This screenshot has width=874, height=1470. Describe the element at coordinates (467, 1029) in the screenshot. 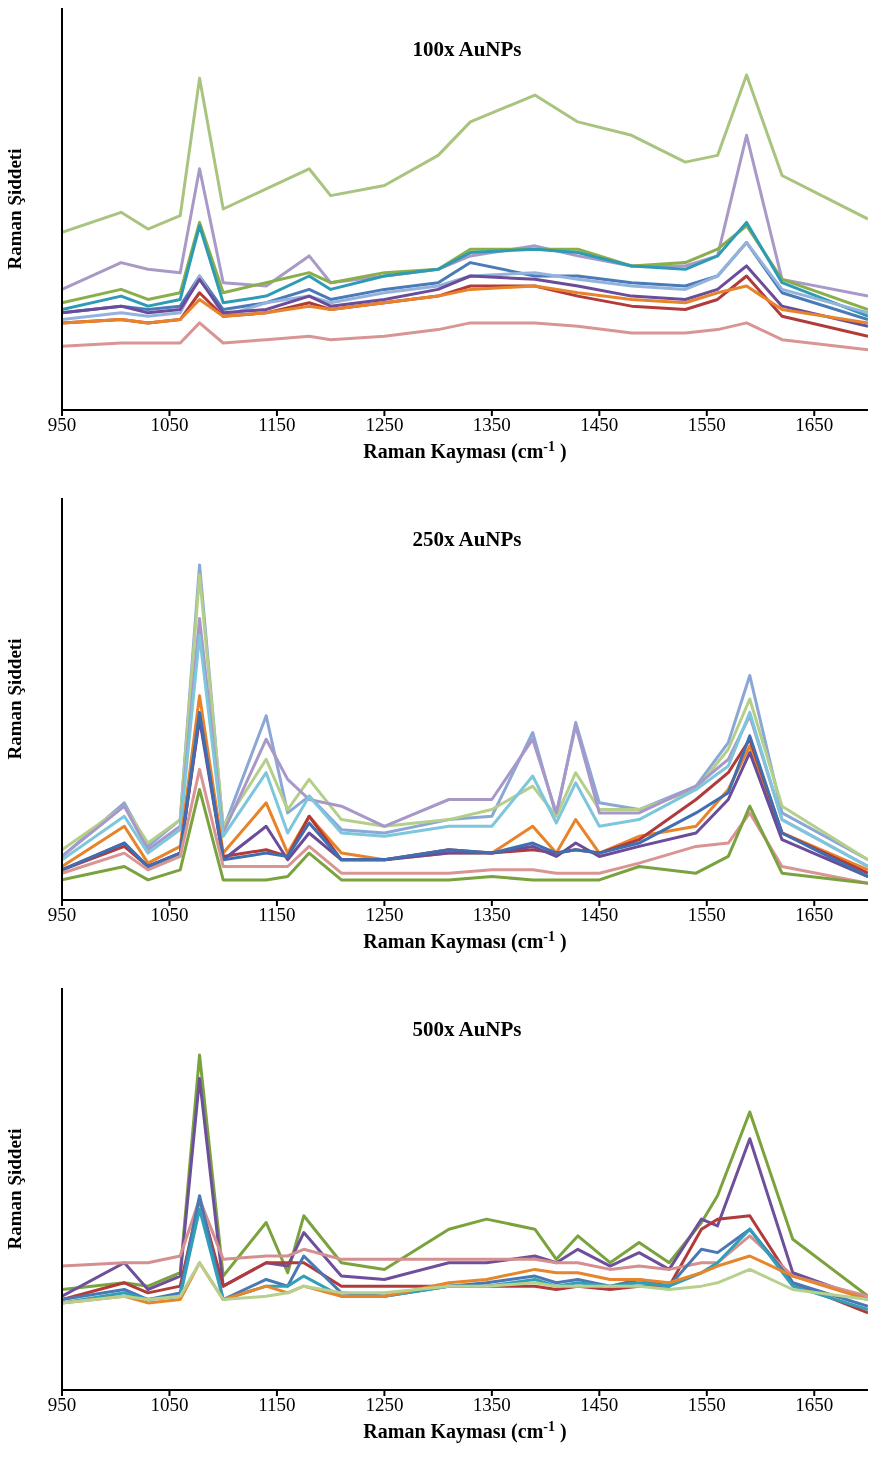

I see `chart-title: 500x AuNPs` at that location.